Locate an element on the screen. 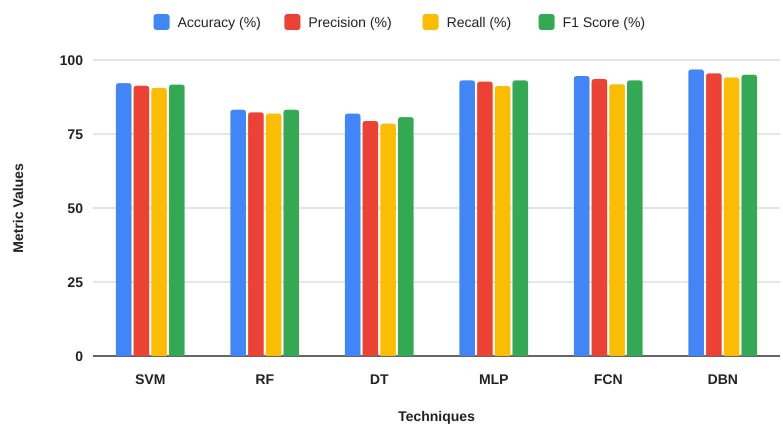 The width and height of the screenshot is (783, 425). y-tick-label: 25 is located at coordinates (75, 282).